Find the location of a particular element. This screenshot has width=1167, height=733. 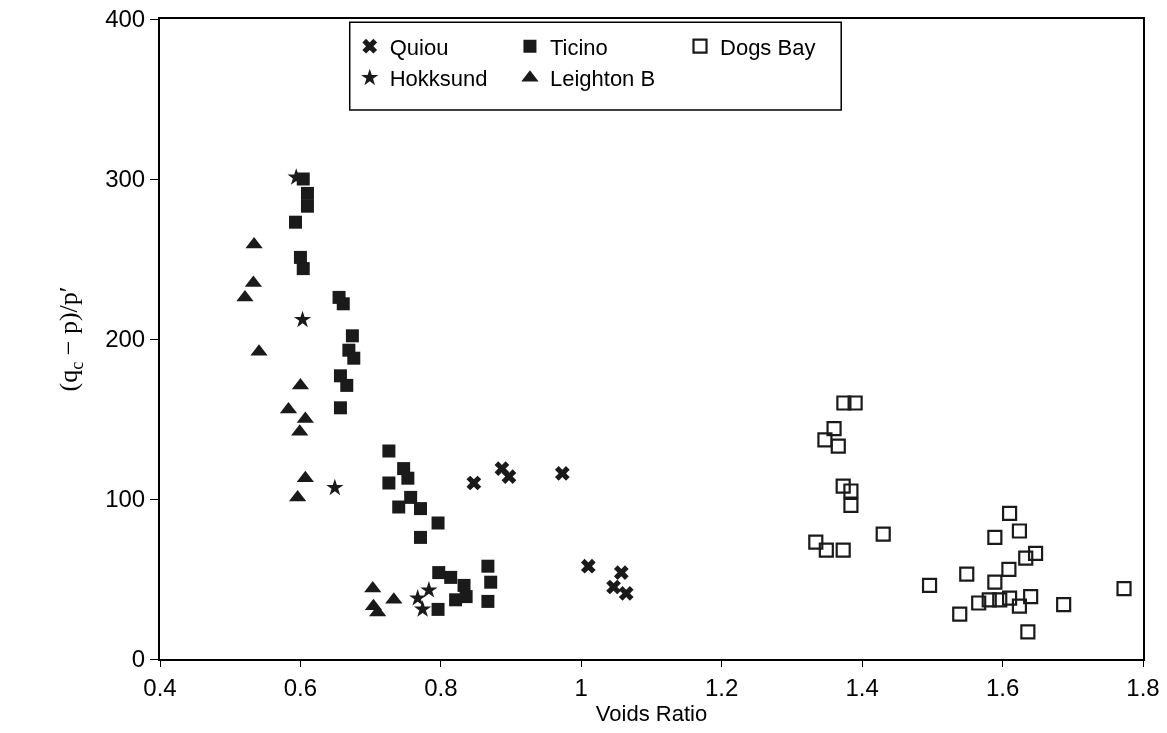

legend-label: Leighton B is located at coordinates (602, 79).